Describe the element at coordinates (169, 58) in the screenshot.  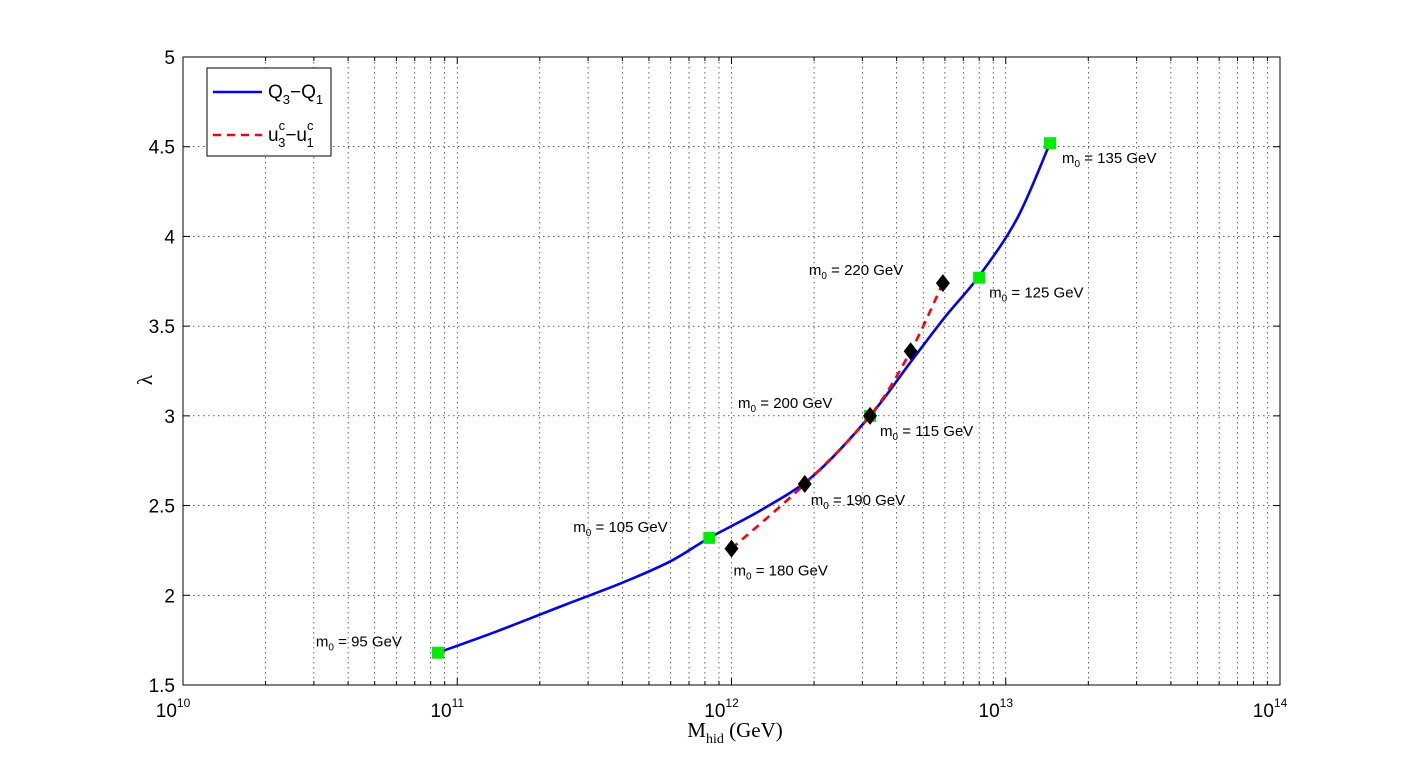
I see `y-tick-label: 5` at that location.